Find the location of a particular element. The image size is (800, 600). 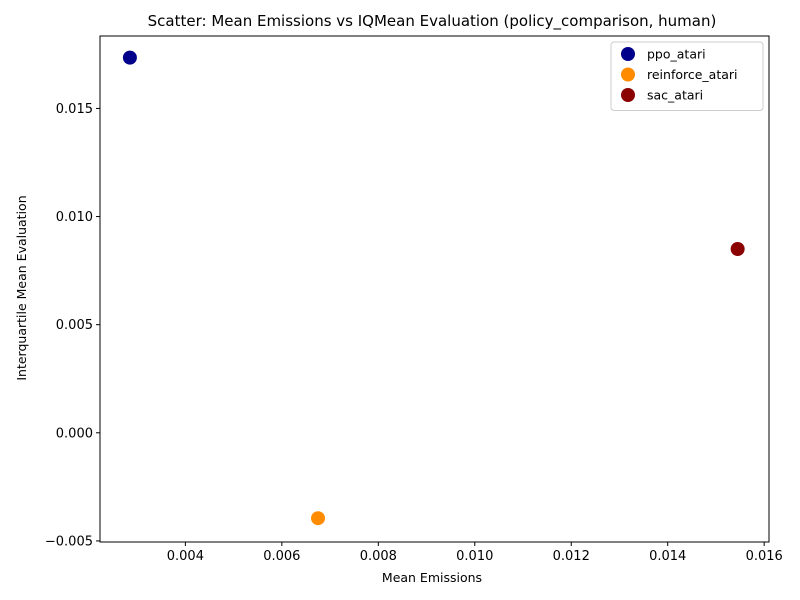

x-tick-label: 0.016 is located at coordinates (764, 556).